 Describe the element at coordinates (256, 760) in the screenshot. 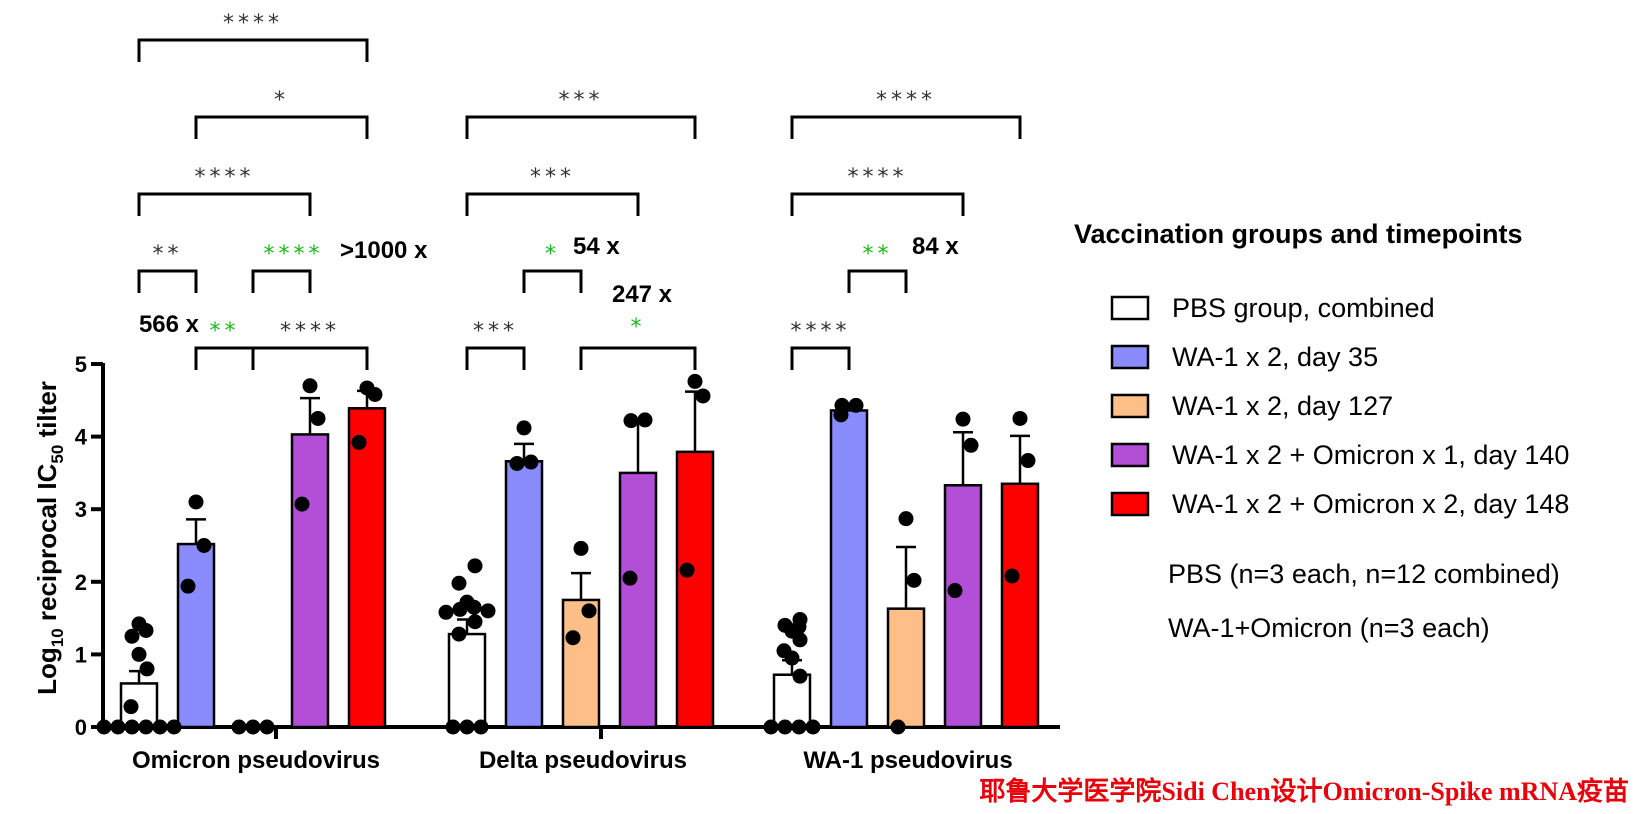

I see `x-category-label: Omicron pseudovirus` at that location.